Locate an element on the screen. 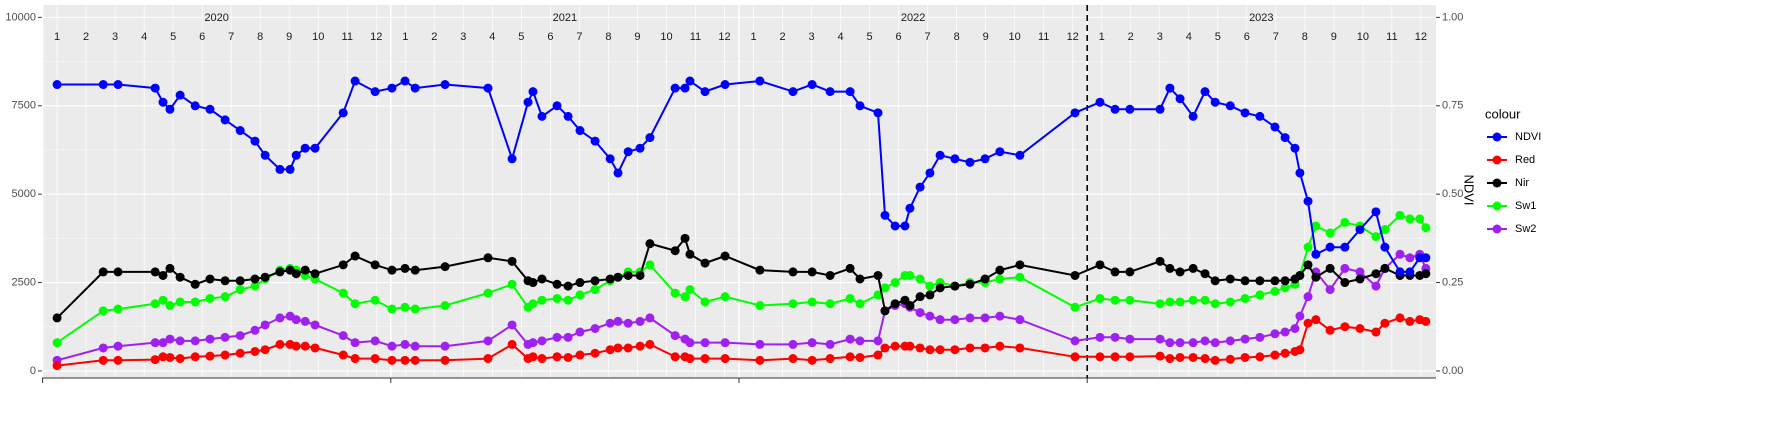 The height and width of the screenshot is (442, 1773). legend-label: Nir is located at coordinates (1522, 183).